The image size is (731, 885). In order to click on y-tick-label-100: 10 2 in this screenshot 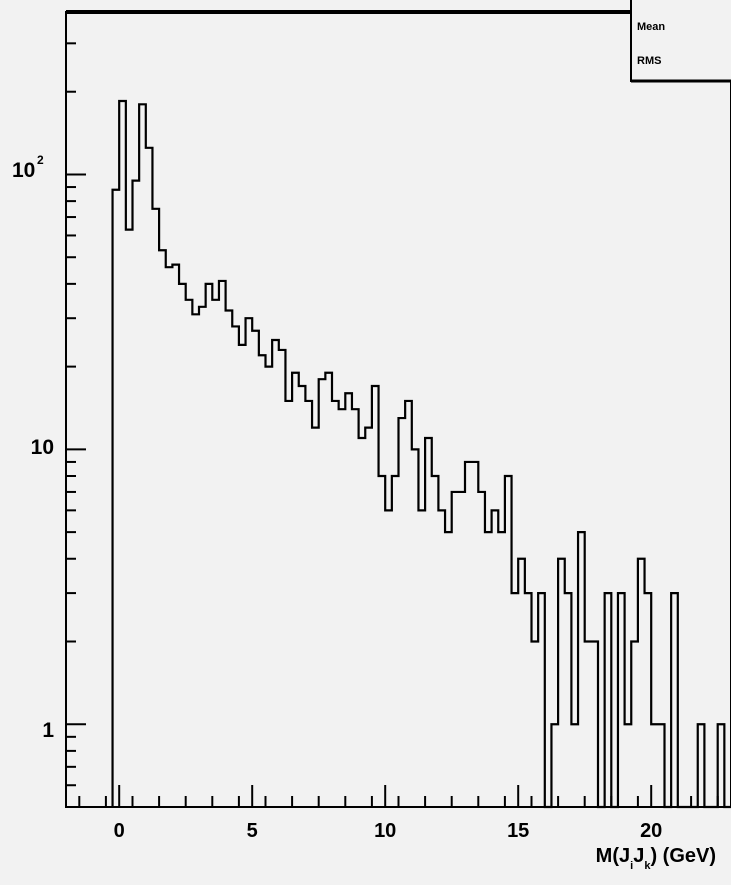, I will do `click(28, 167)`.